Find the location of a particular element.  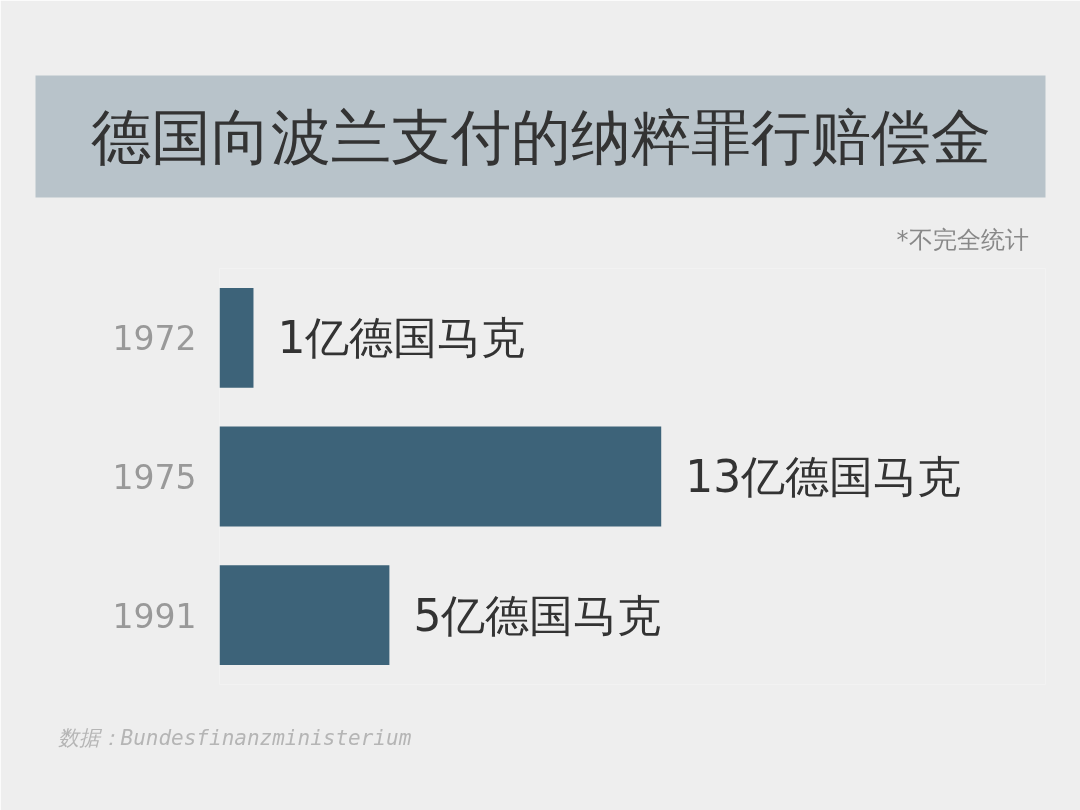

chart-title: 德国向波兰支付的纳粹罪行赔偿金 is located at coordinates (540, 136).